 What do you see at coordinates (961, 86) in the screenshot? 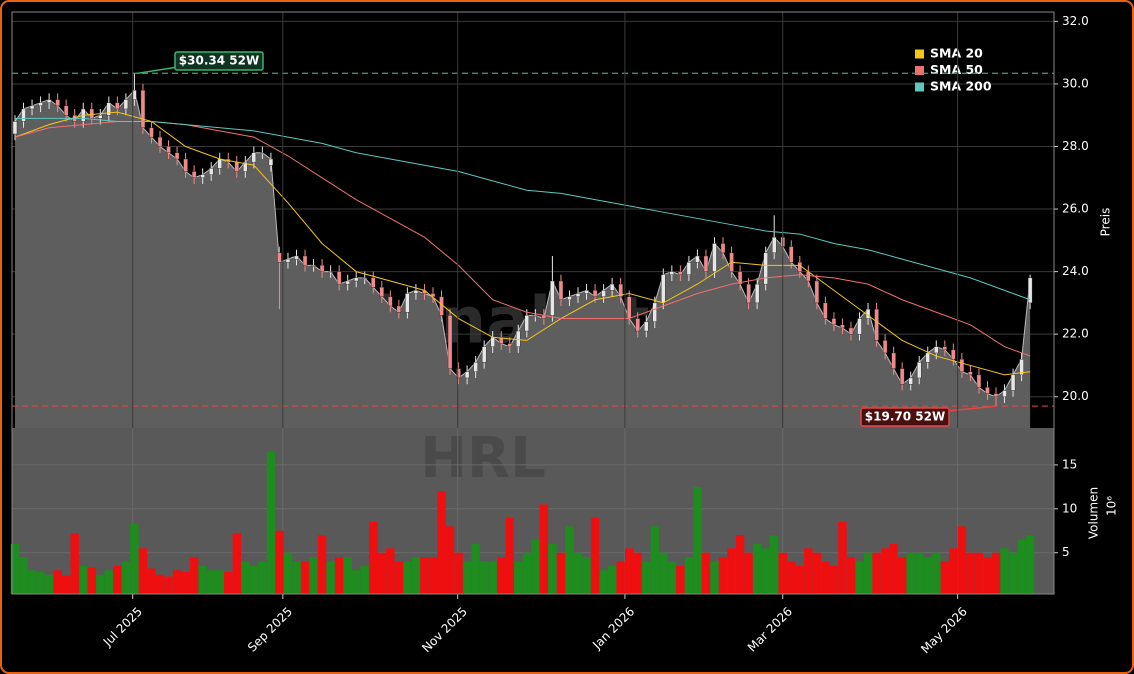
I see `legend-label: SMA 200` at bounding box center [961, 86].